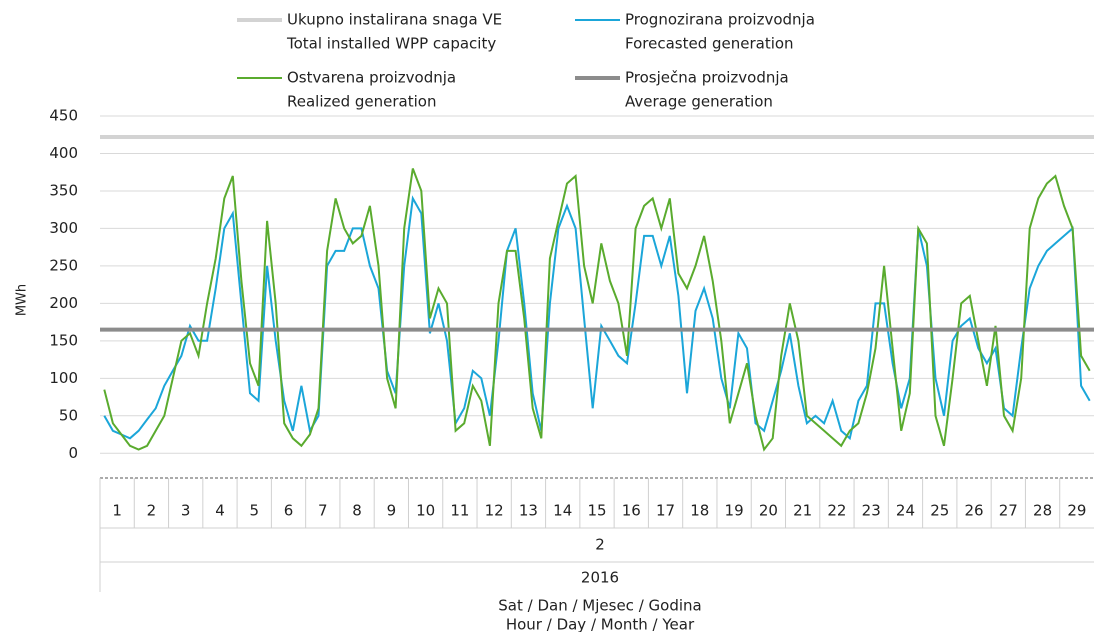 The height and width of the screenshot is (632, 1094). Describe the element at coordinates (289, 511) in the screenshot. I see `x-tick-label: 6` at that location.